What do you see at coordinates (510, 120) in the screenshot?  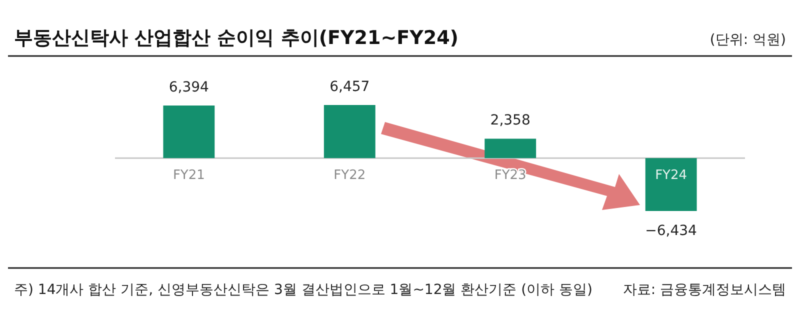 I see `data-label: 2,358` at bounding box center [510, 120].